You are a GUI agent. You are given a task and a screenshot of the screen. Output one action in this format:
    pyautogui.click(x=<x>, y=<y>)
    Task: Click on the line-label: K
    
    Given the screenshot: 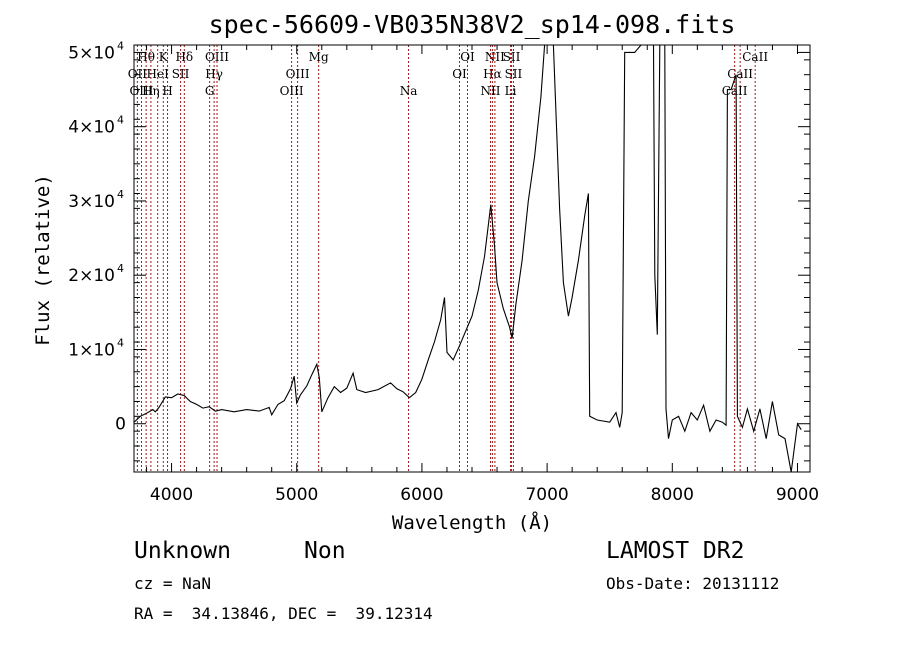 What is the action you would take?
    pyautogui.click(x=164, y=57)
    